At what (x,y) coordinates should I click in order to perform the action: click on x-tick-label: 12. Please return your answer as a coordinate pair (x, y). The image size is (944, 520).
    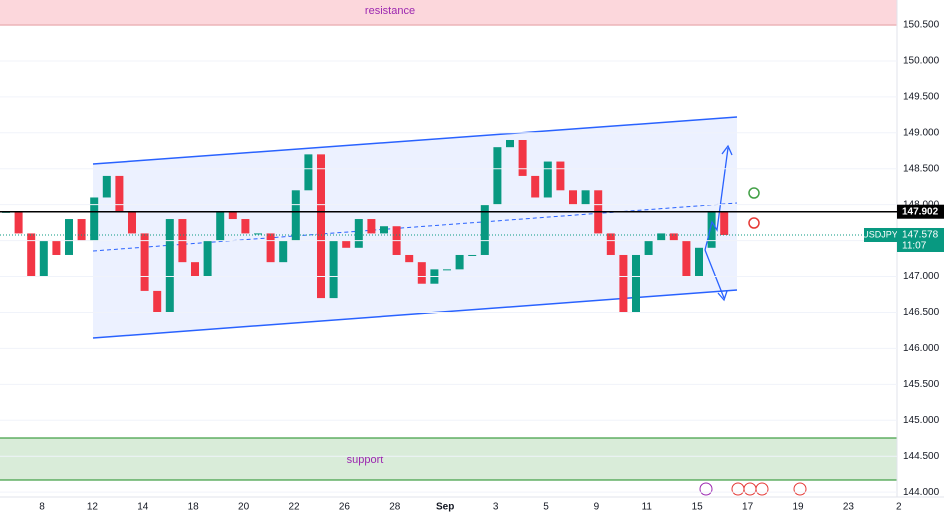
    Looking at the image, I should click on (93, 507).